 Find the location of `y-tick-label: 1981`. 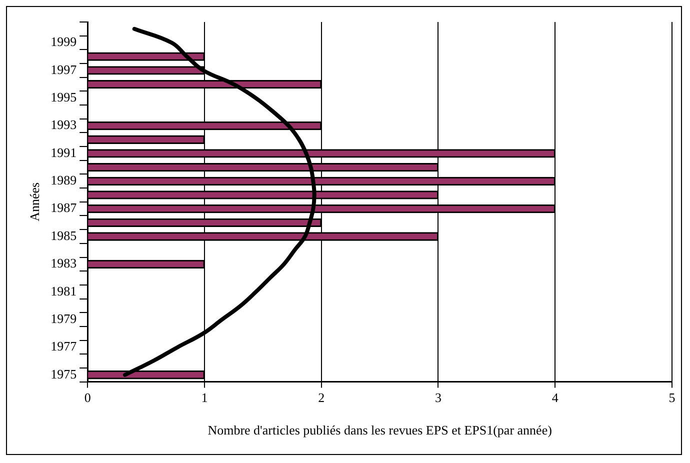

y-tick-label: 1981 is located at coordinates (63, 290).